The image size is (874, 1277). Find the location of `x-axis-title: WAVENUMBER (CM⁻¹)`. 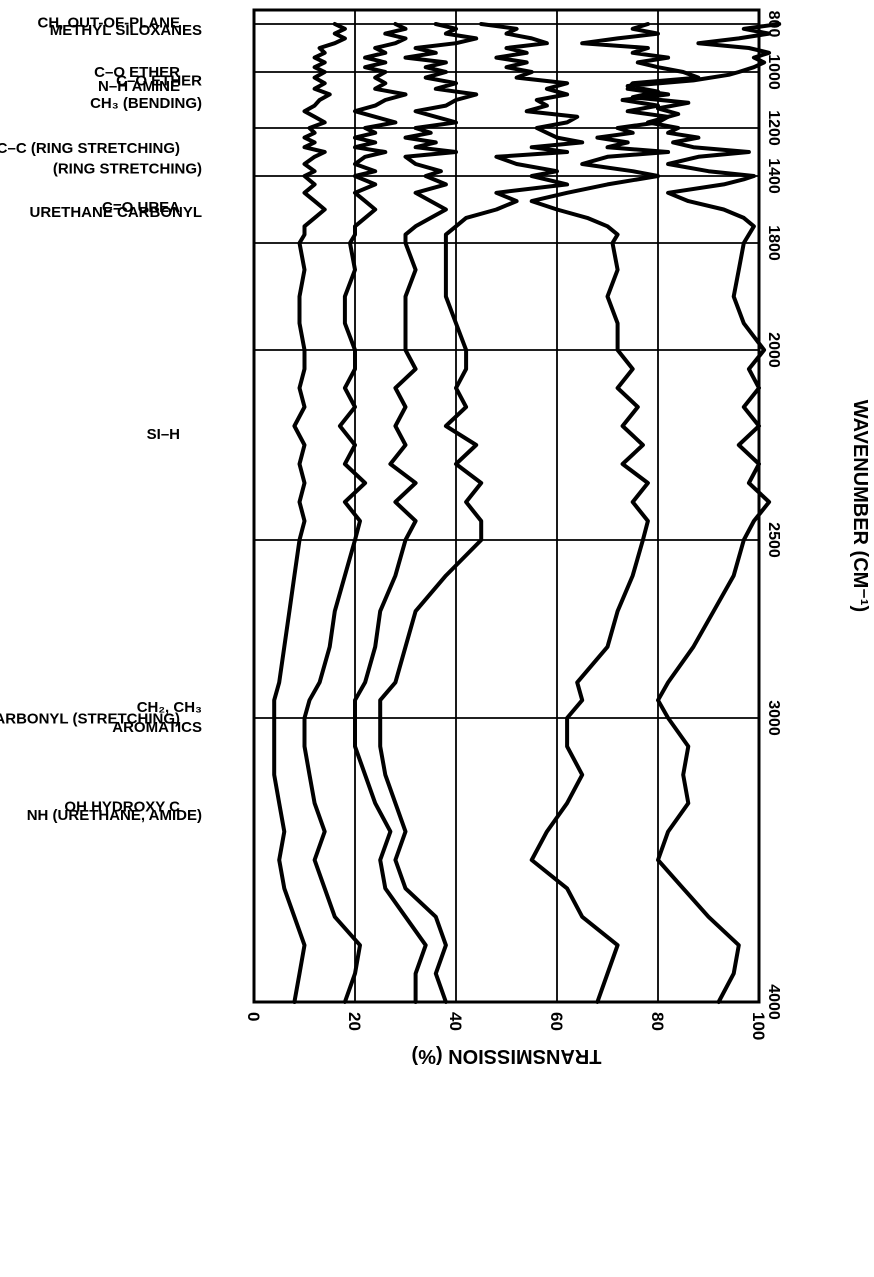

x-axis-title: WAVENUMBER (CM⁻¹) is located at coordinates (860, 506).